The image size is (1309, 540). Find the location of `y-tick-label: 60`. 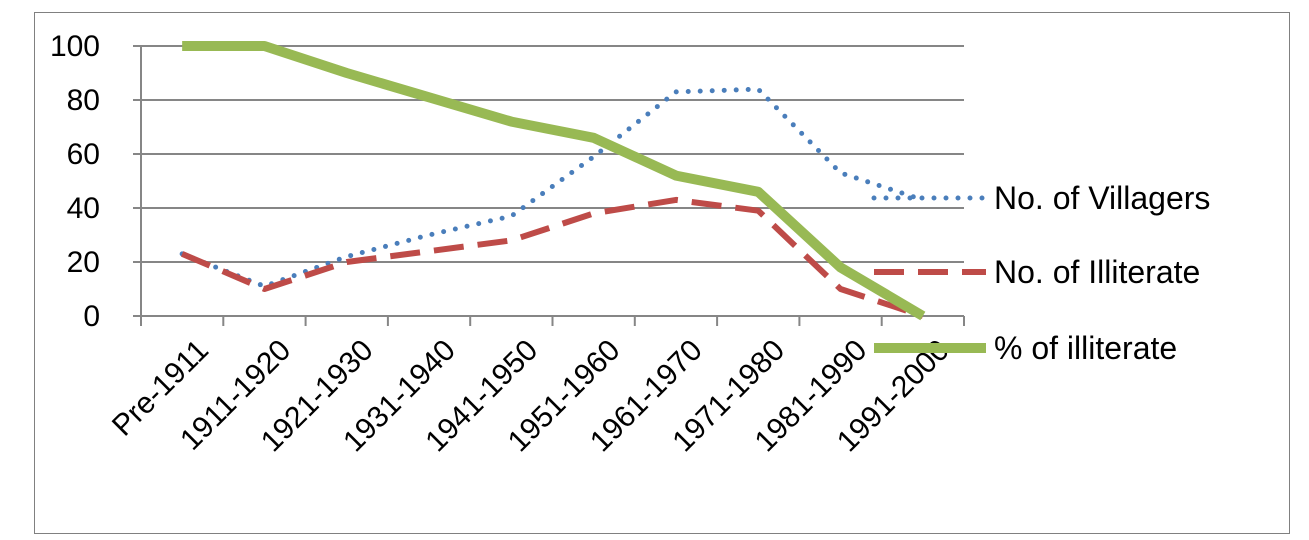

y-tick-label: 60 is located at coordinates (83, 154).